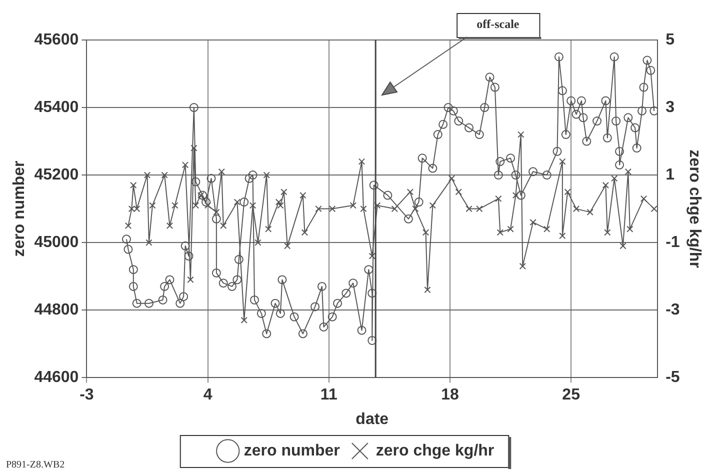  Describe the element at coordinates (673, 309) in the screenshot. I see `y2-tick-label: -3` at that location.